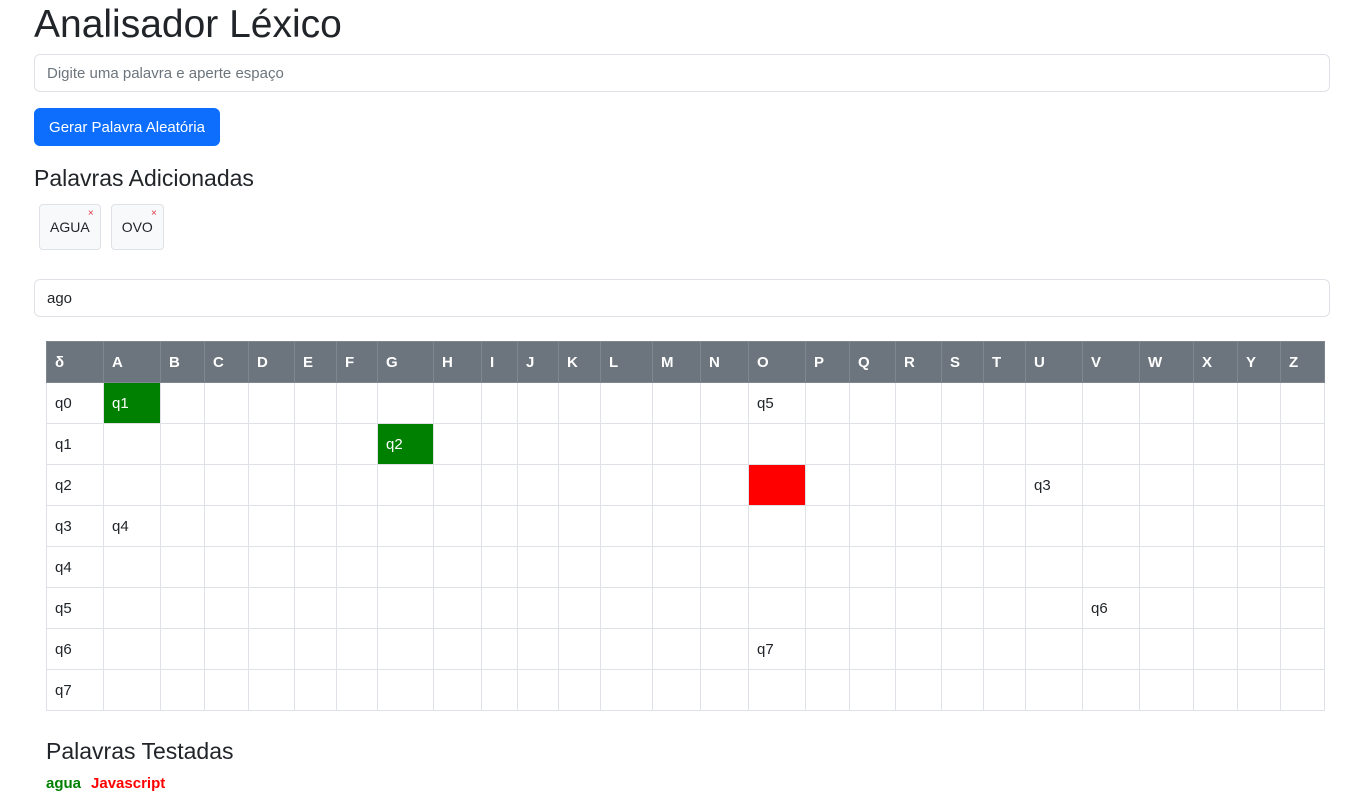  Describe the element at coordinates (777, 362) in the screenshot. I see `column-header-o: O` at that location.